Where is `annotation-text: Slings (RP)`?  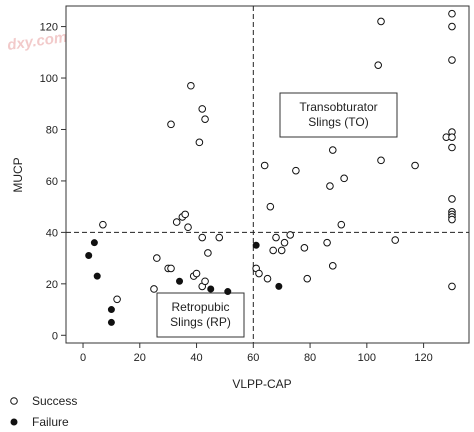
annotation-text: Slings (RP) is located at coordinates (200, 322).